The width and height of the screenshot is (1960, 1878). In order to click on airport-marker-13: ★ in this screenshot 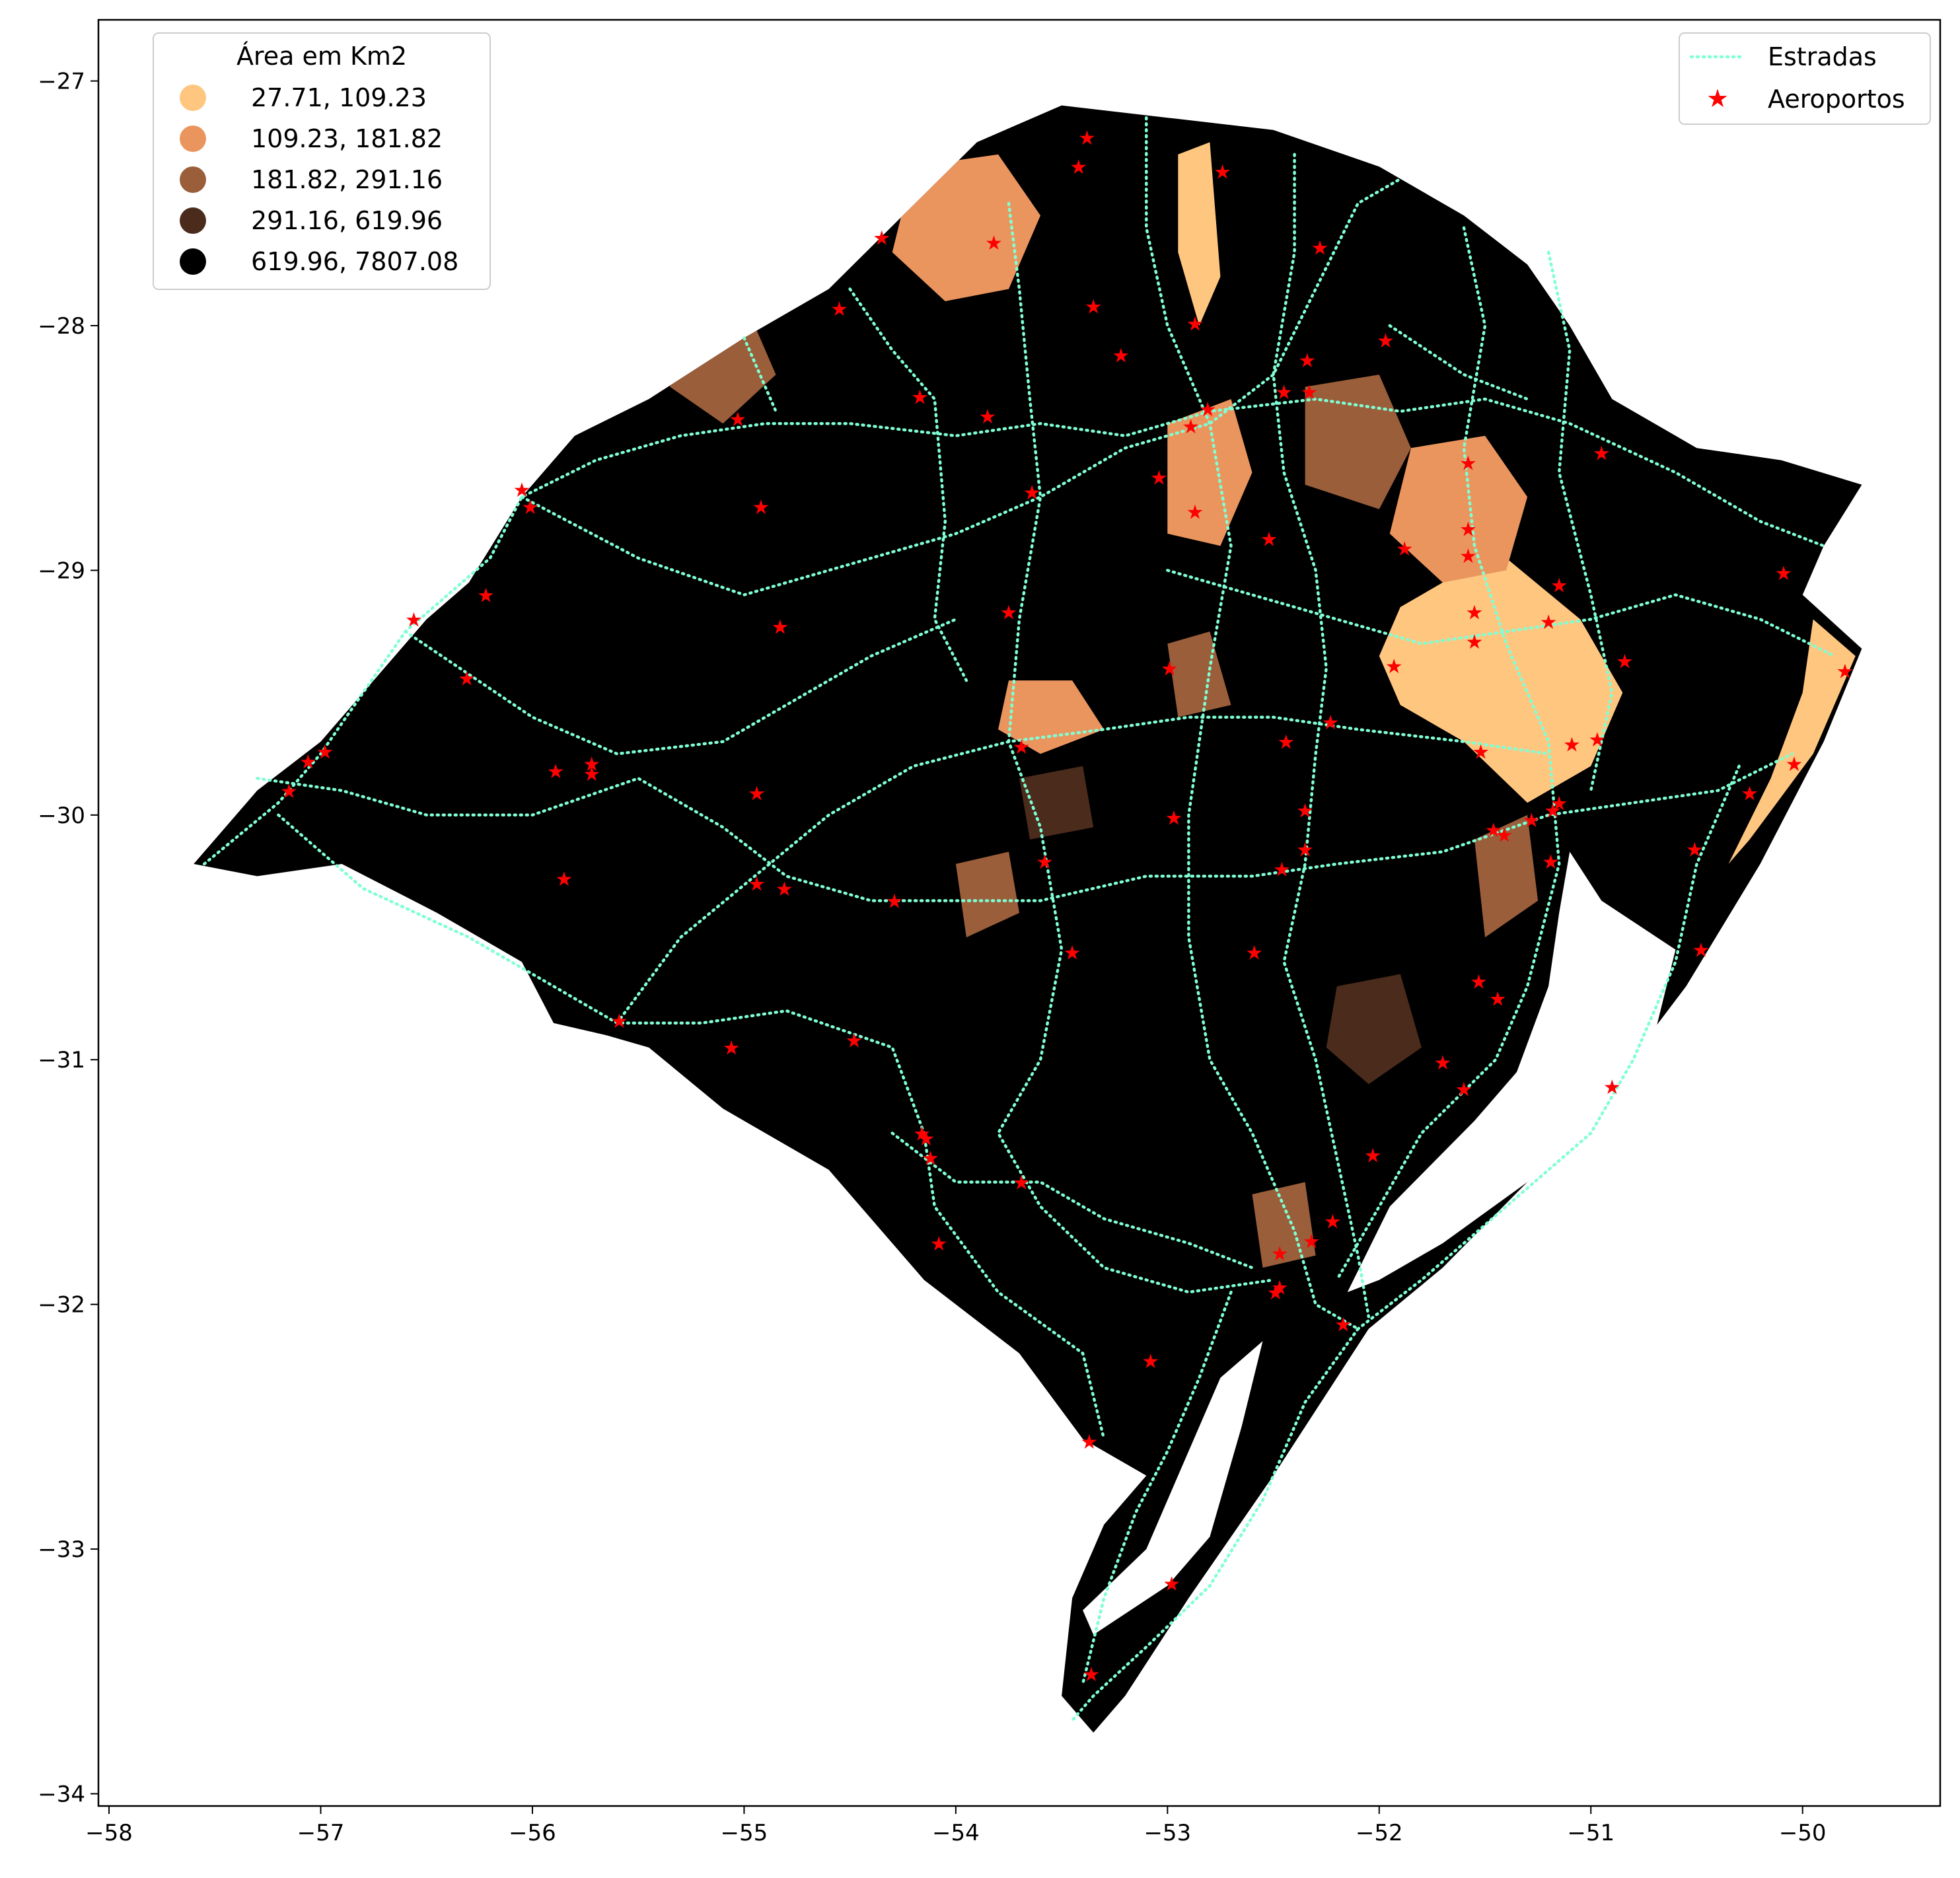, I will do `click(1208, 409)`.